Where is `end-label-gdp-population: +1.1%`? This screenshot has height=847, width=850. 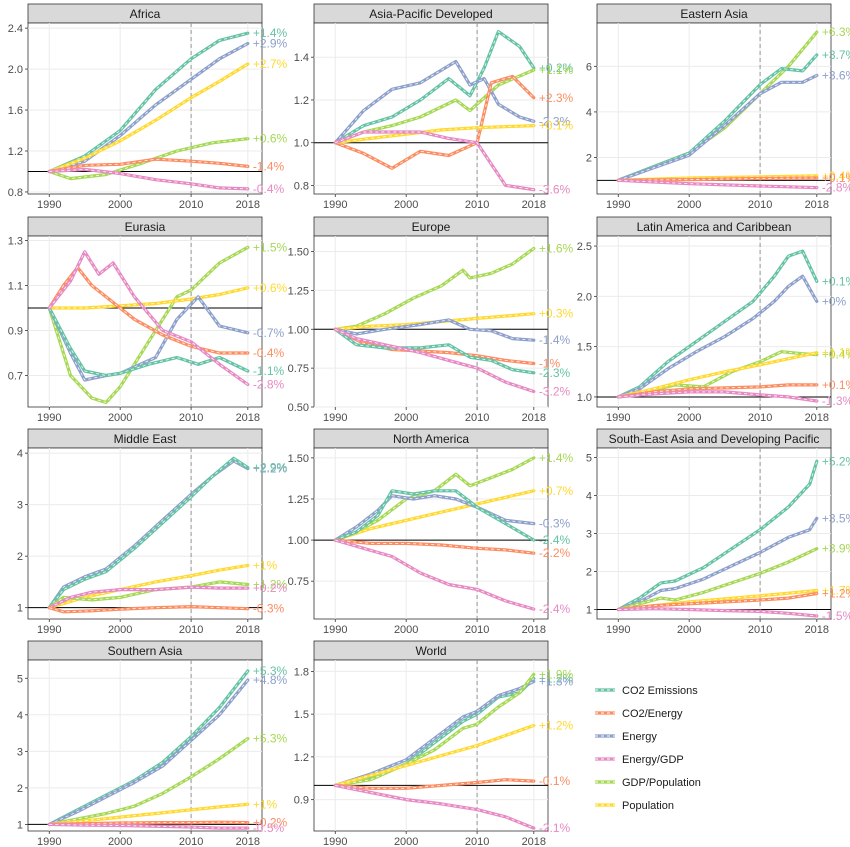
end-label-gdp-population: +1.1% is located at coordinates (556, 70).